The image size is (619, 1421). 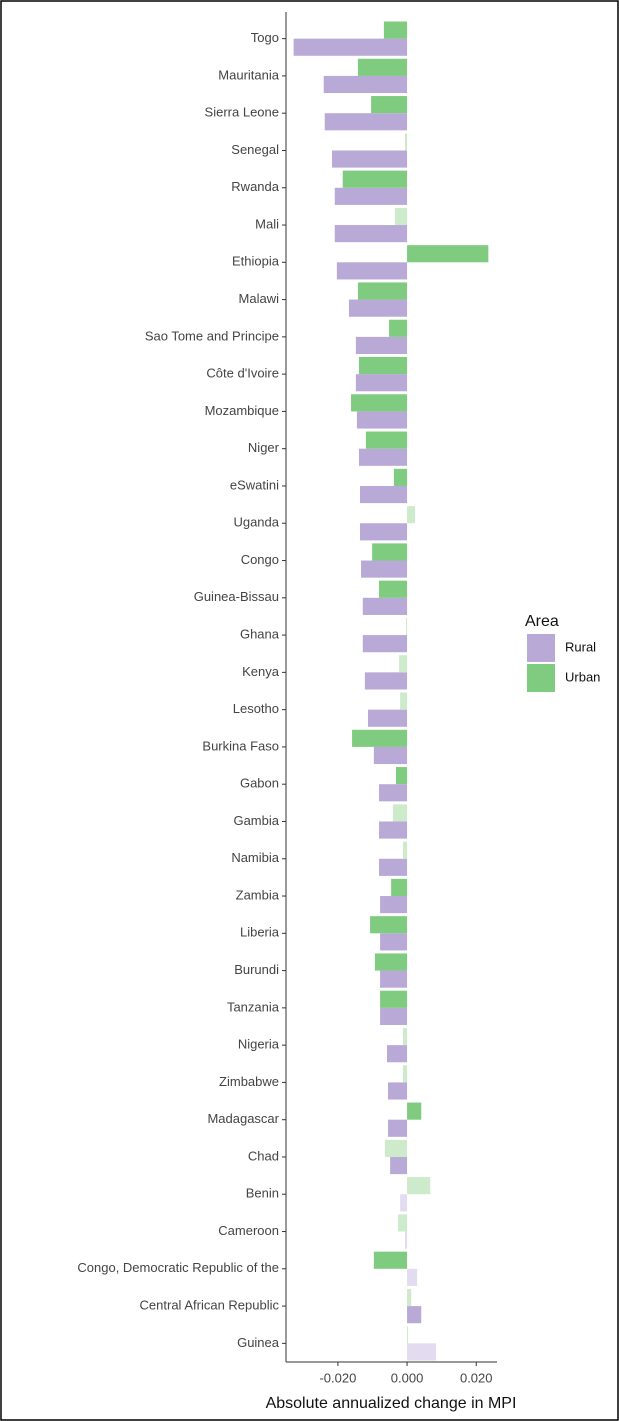 What do you see at coordinates (248, 1230) in the screenshot?
I see `y-tick-label: Cameroon` at bounding box center [248, 1230].